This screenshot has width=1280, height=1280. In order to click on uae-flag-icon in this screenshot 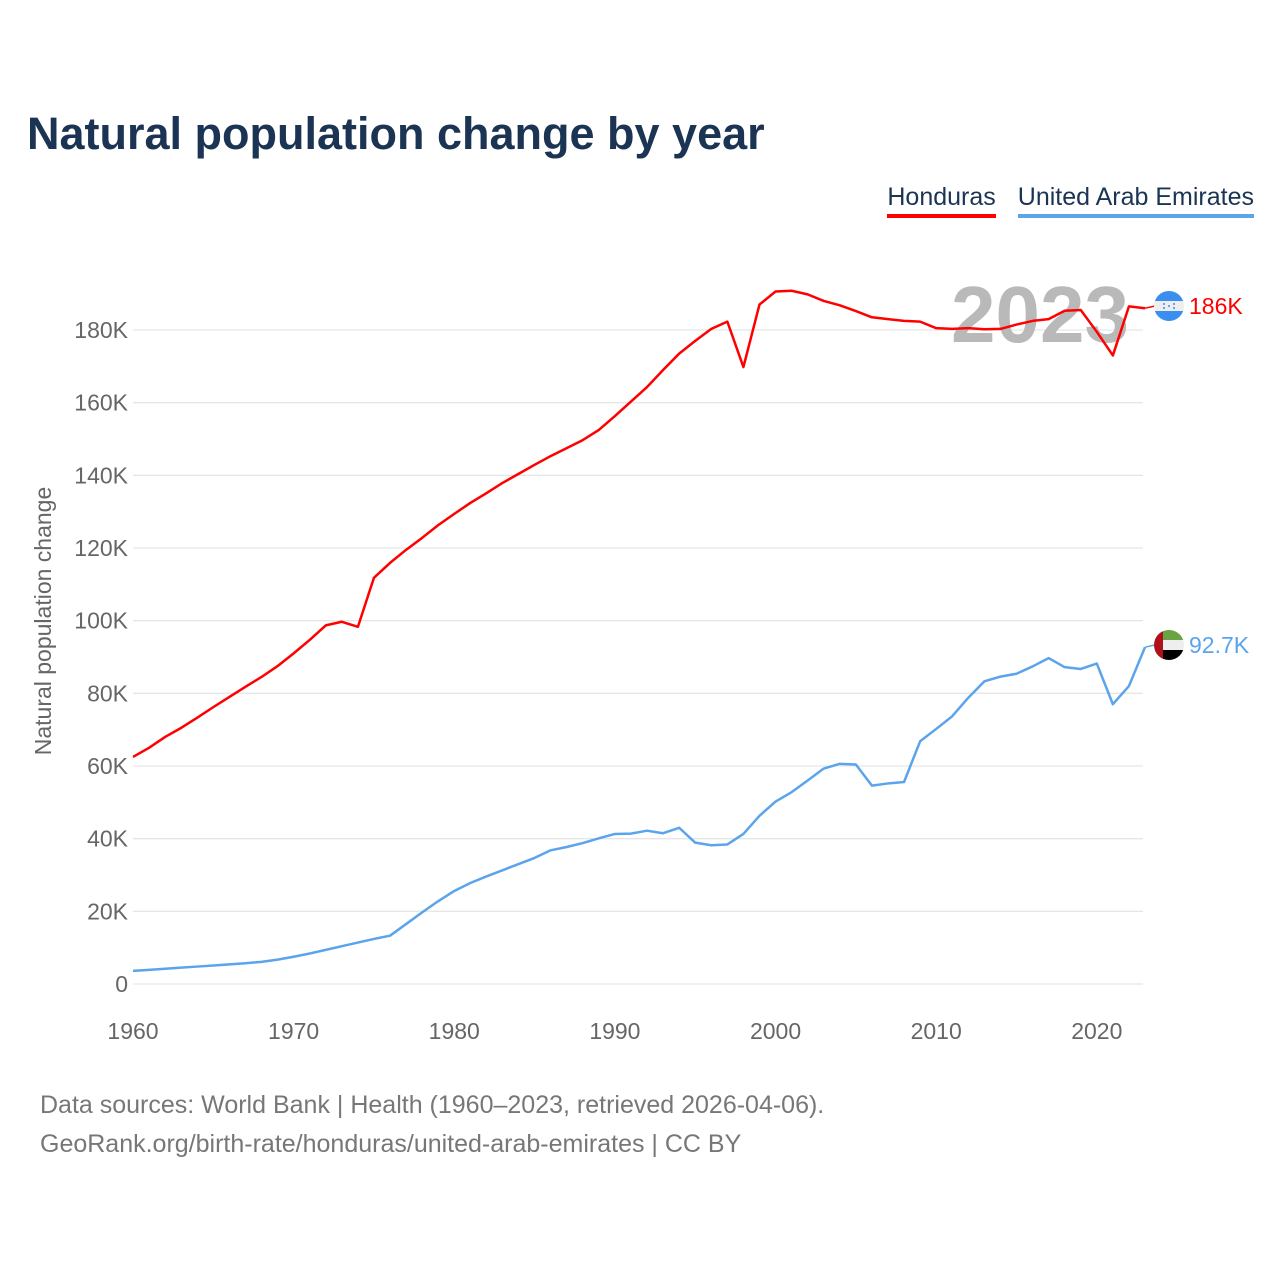, I will do `click(1169, 645)`.